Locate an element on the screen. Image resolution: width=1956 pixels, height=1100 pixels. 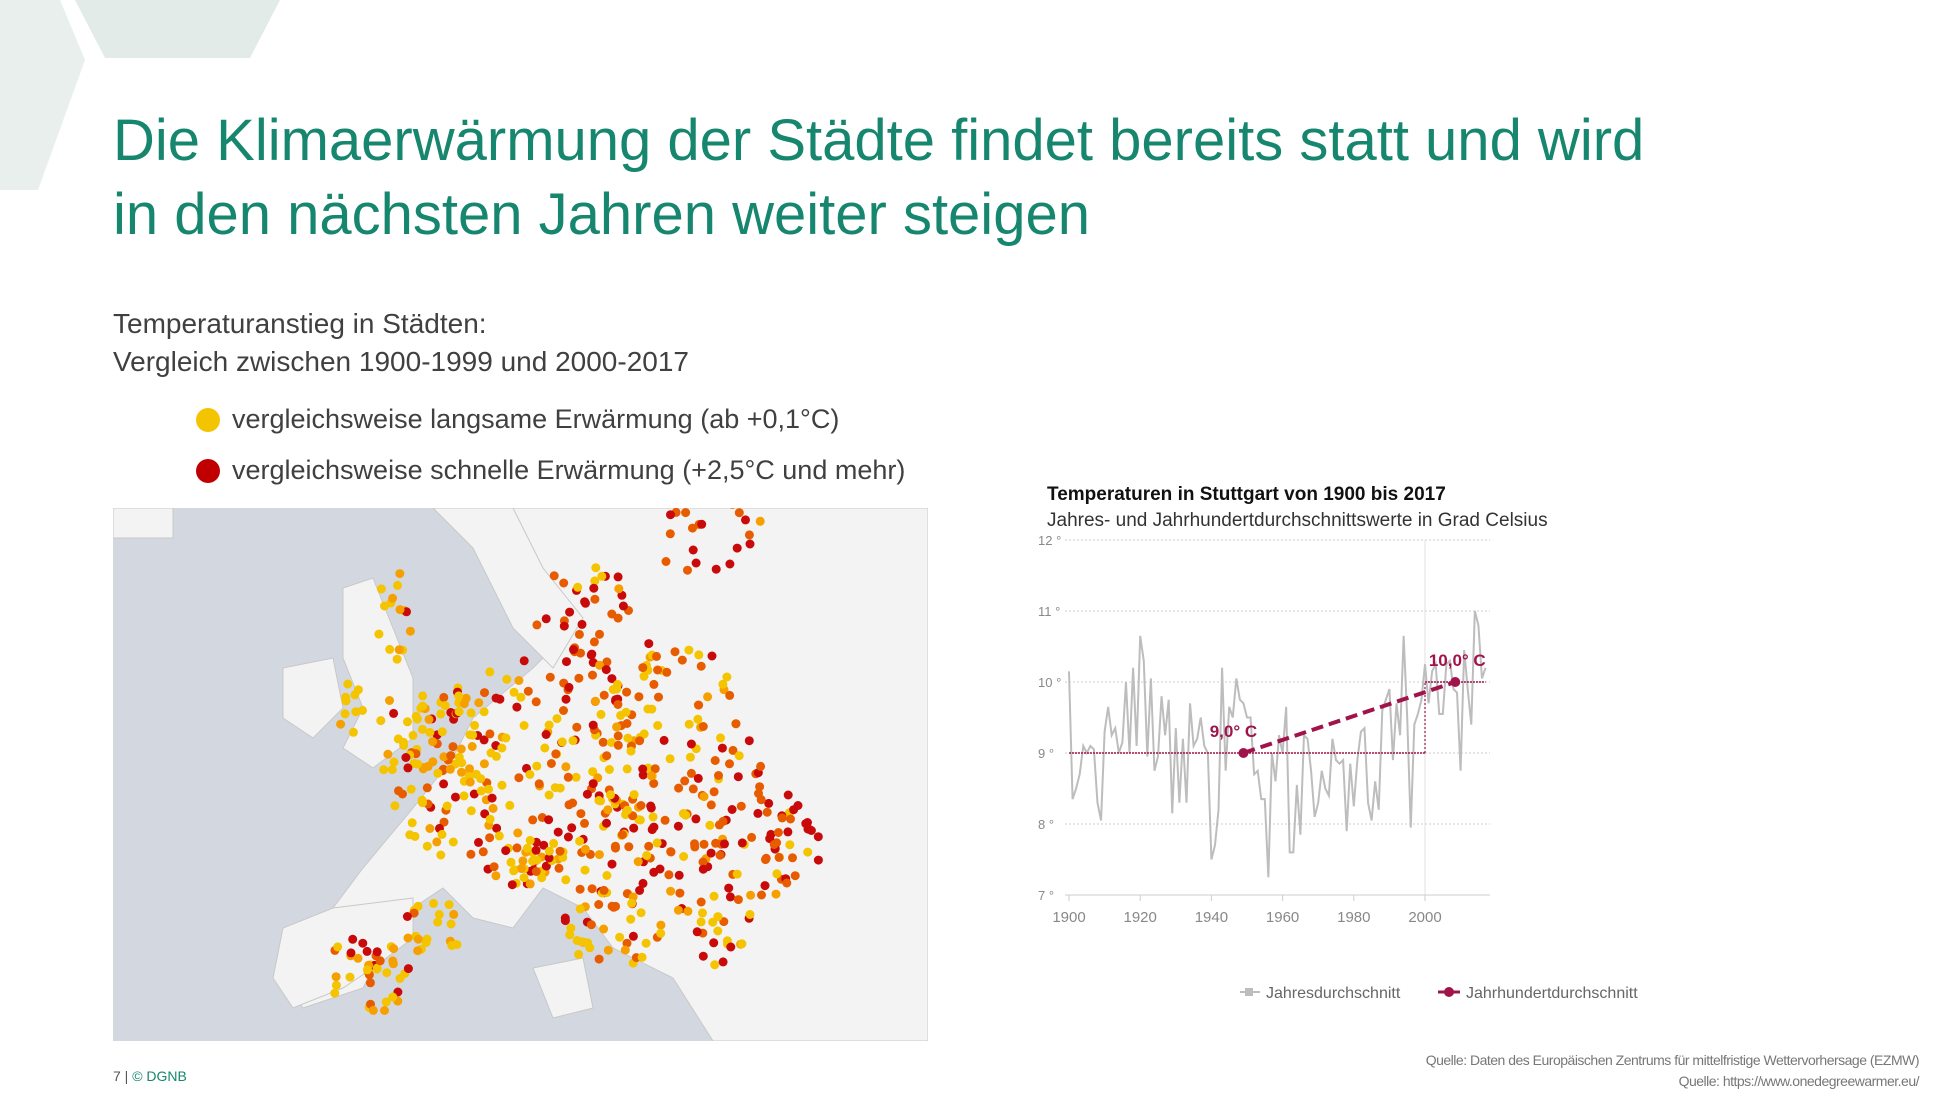
annual-average-line is located at coordinates (1277, 744).